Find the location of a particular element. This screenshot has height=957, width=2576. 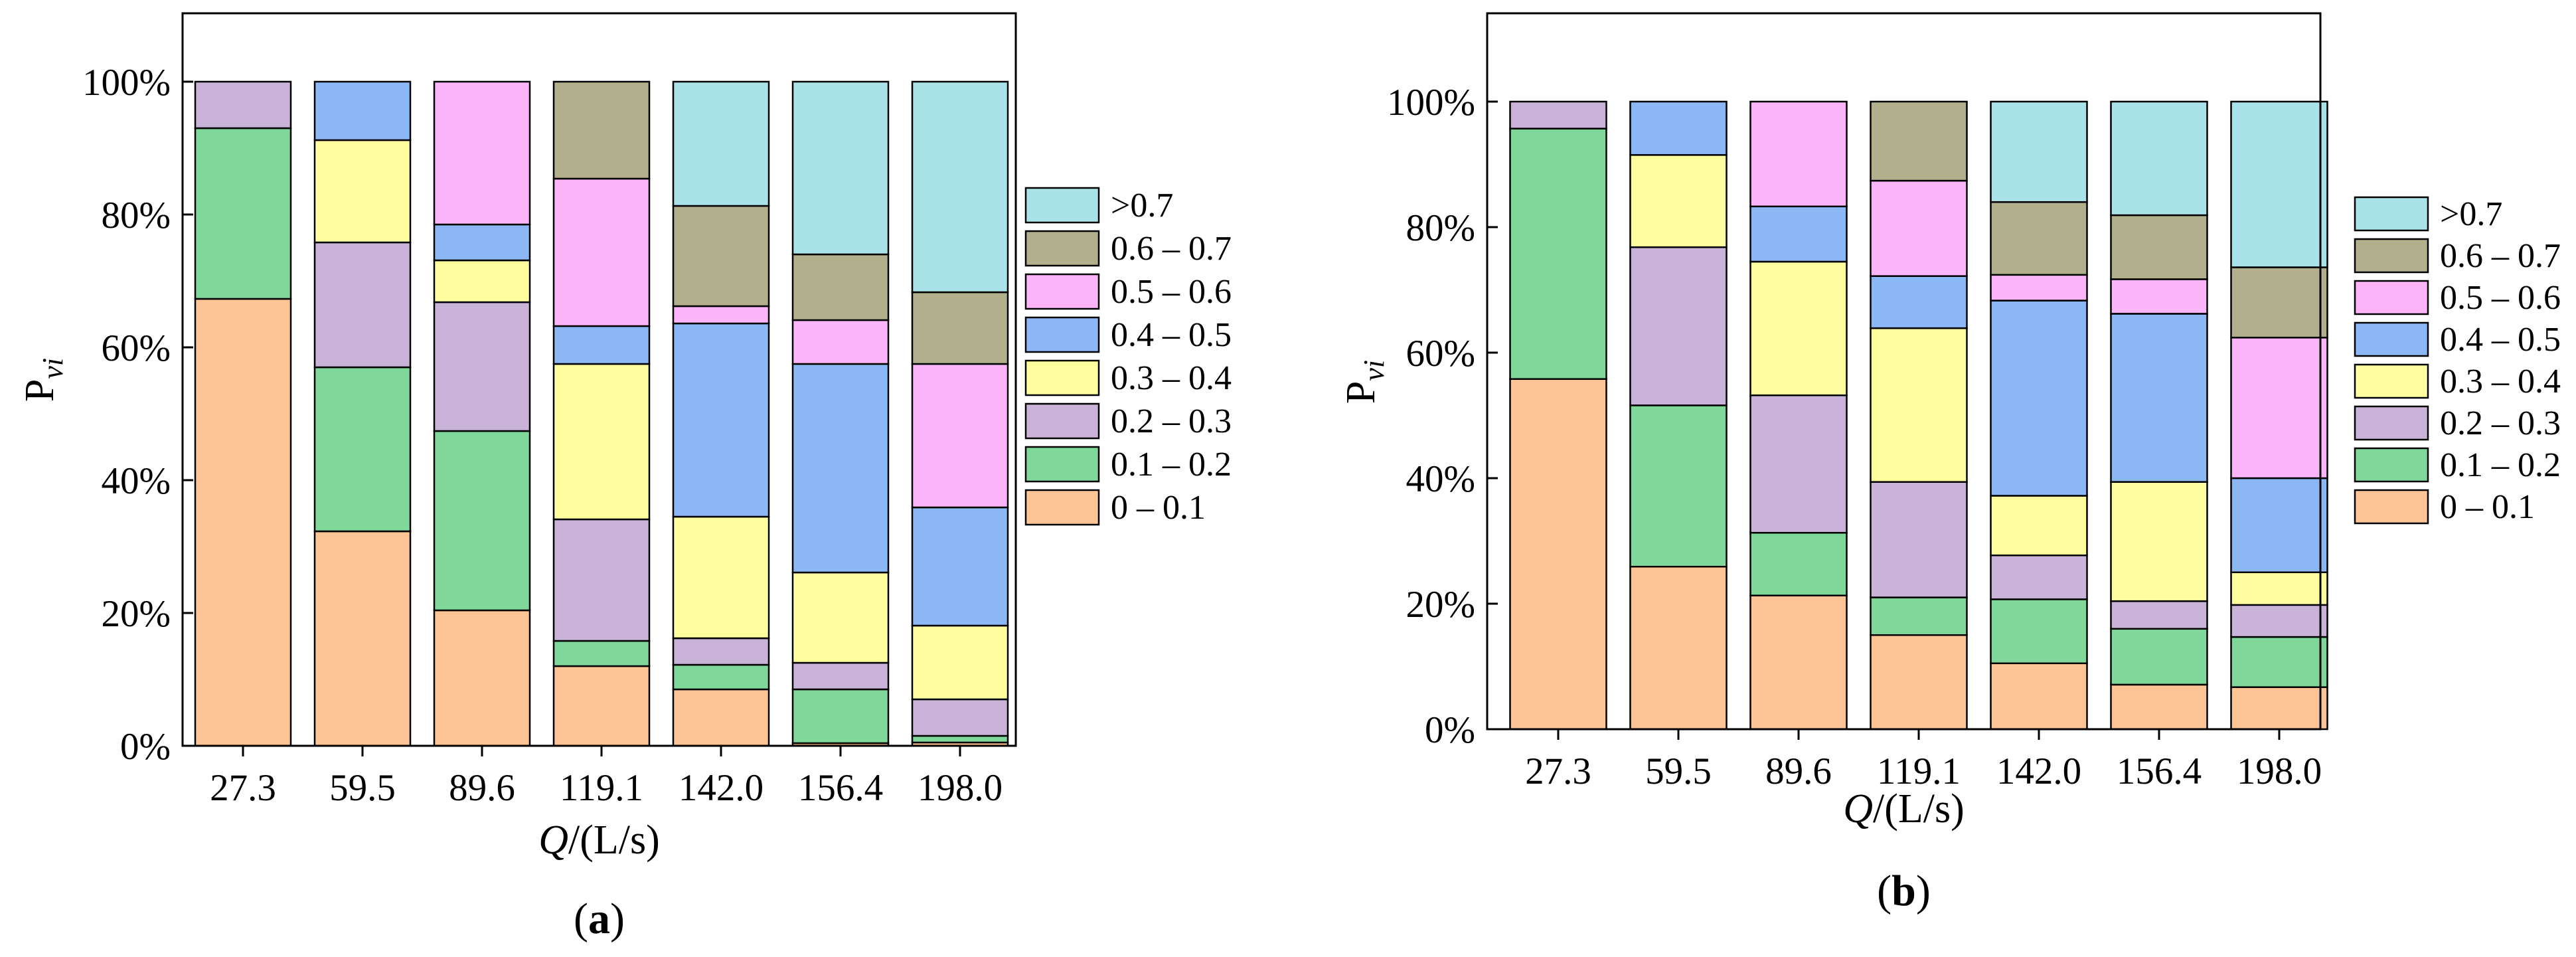

panel-a-y-tick-label: 0% is located at coordinates (145, 747).